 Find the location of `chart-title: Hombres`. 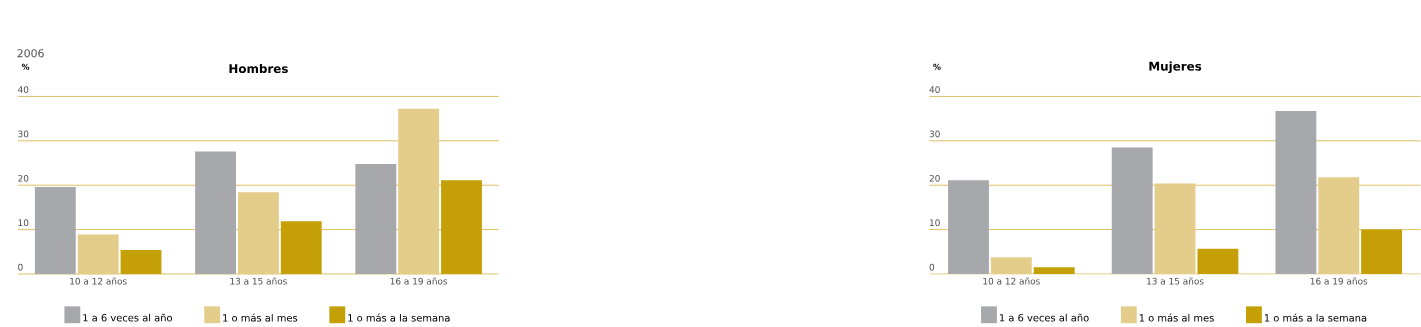

chart-title: Hombres is located at coordinates (258, 68).